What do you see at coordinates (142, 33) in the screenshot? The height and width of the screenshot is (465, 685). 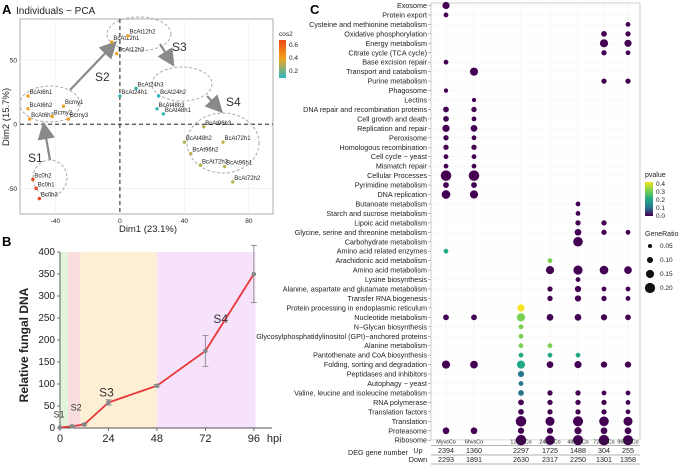 I see `pca-point-label: BcAt12h2` at bounding box center [142, 33].